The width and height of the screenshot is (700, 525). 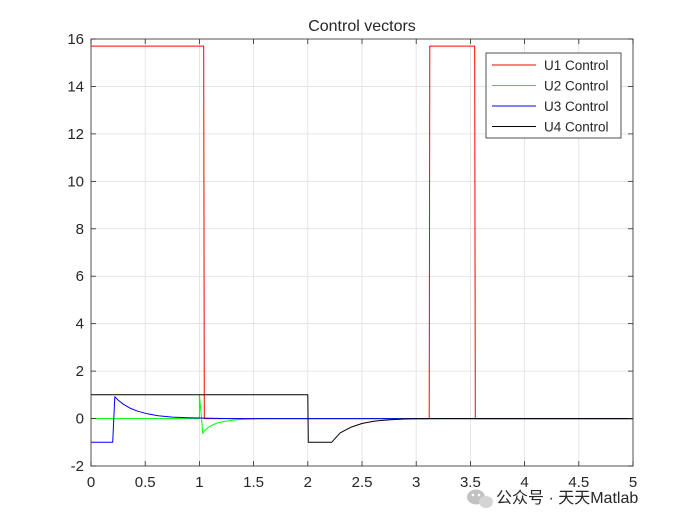 What do you see at coordinates (576, 86) in the screenshot?
I see `legend-label: U2 Control` at bounding box center [576, 86].